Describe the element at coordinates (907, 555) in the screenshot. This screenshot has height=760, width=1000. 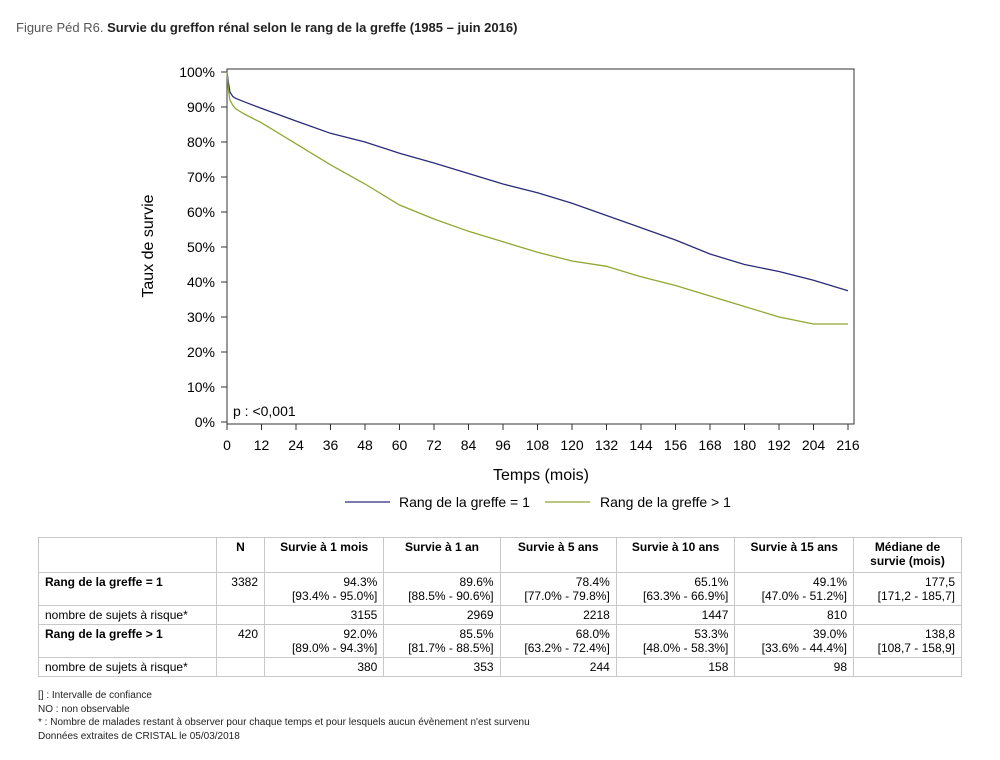
I see `header-median: Médiane de survie (mois)` at that location.